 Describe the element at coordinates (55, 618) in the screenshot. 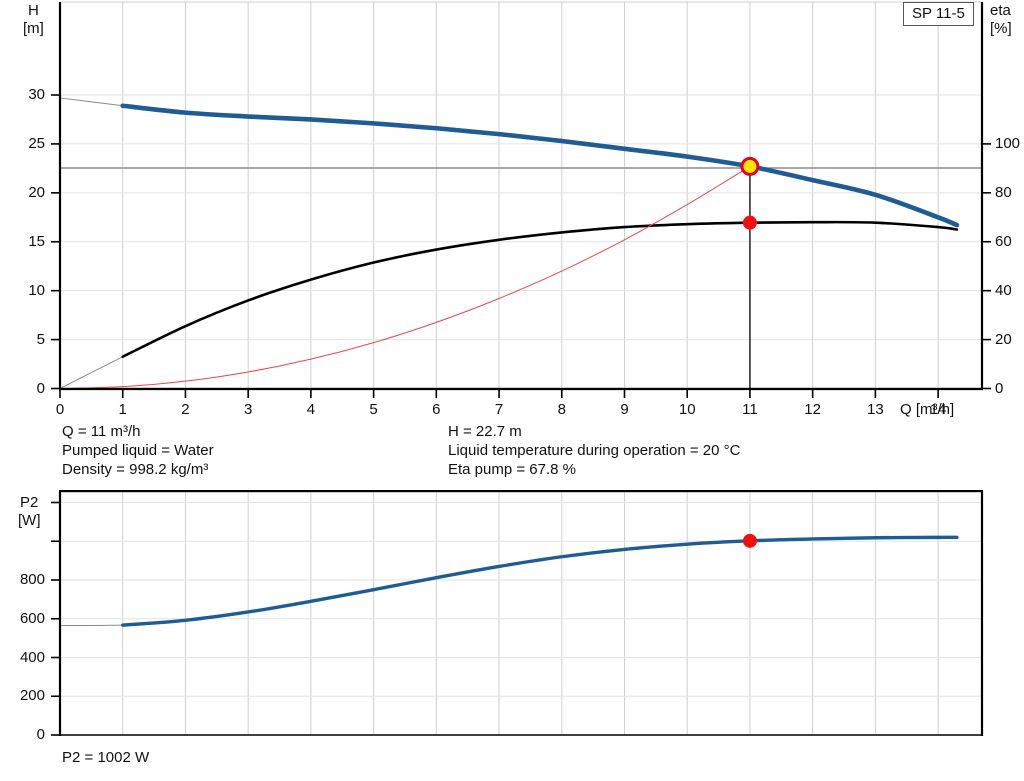

I see `bottom-chart-ticks` at that location.